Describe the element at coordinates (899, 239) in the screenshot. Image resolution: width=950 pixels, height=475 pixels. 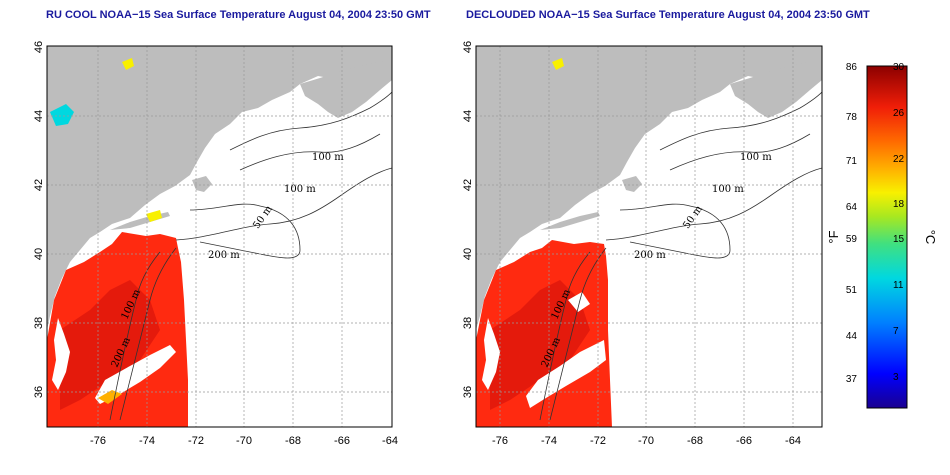
I see `celsius-tick-label: 15` at that location.